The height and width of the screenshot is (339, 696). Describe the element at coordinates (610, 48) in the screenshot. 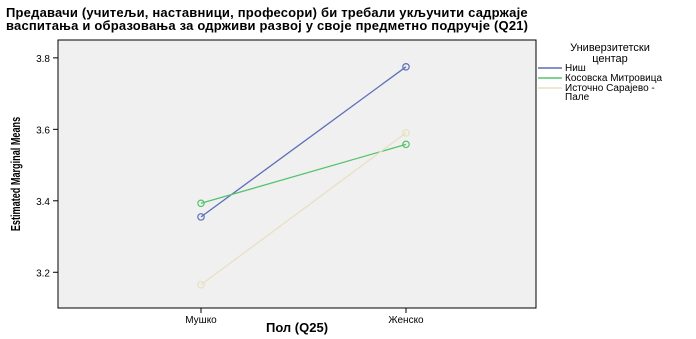

I see `legend-title-line-1: Универзитетски` at that location.